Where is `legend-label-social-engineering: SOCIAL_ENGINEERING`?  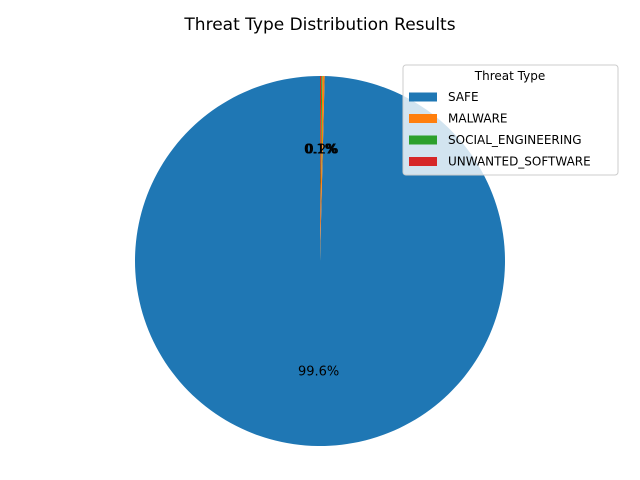
legend-label-social-engineering: SOCIAL_ENGINEERING is located at coordinates (515, 140).